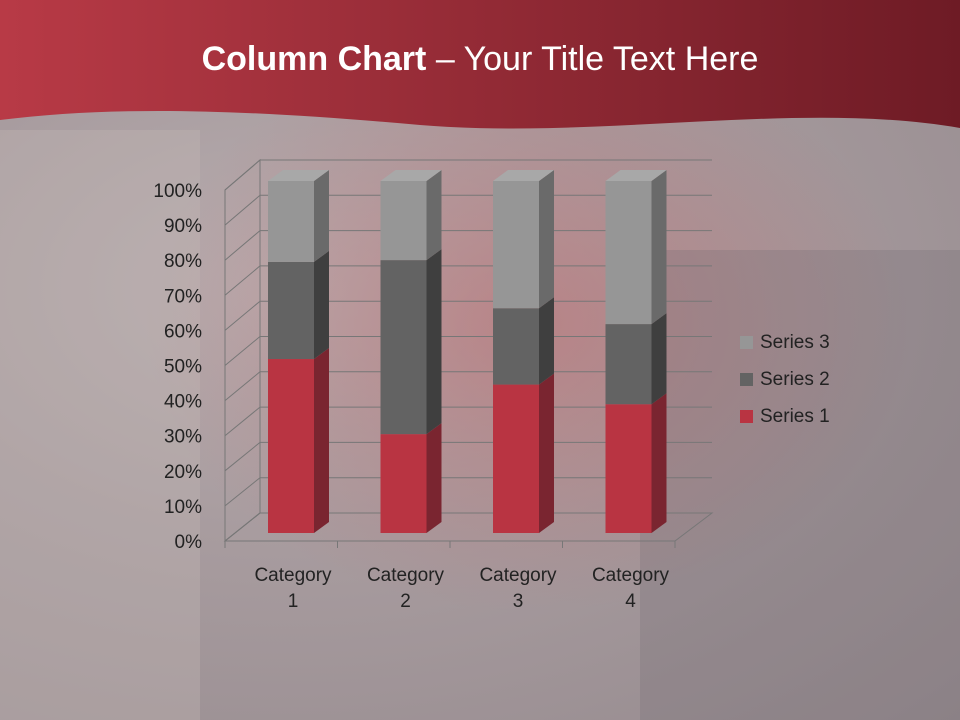 The height and width of the screenshot is (720, 960). I want to click on y-tick-label: 40%, so click(183, 402).